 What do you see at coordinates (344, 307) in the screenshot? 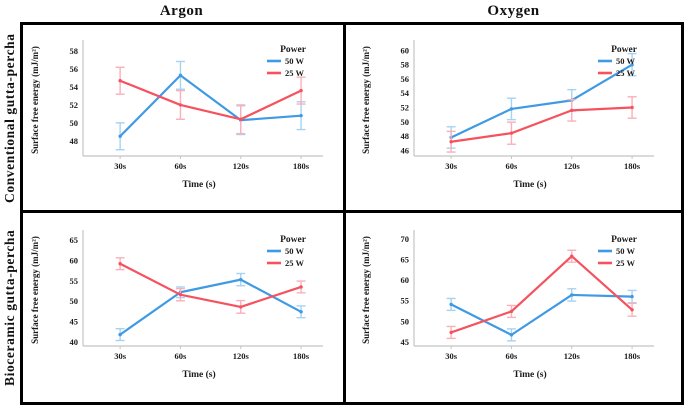
I see `vertical-divider-bottom` at bounding box center [344, 307].